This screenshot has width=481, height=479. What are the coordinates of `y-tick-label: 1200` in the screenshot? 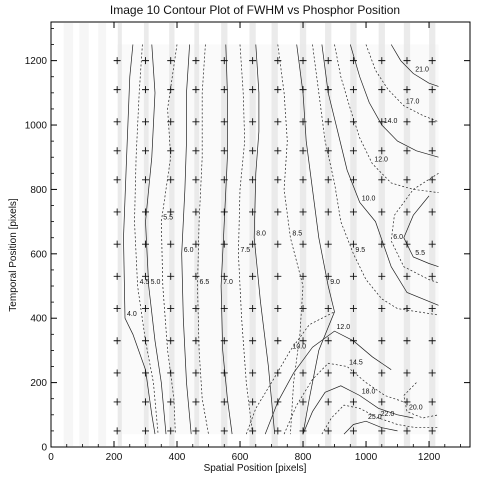 It's located at (36, 61).